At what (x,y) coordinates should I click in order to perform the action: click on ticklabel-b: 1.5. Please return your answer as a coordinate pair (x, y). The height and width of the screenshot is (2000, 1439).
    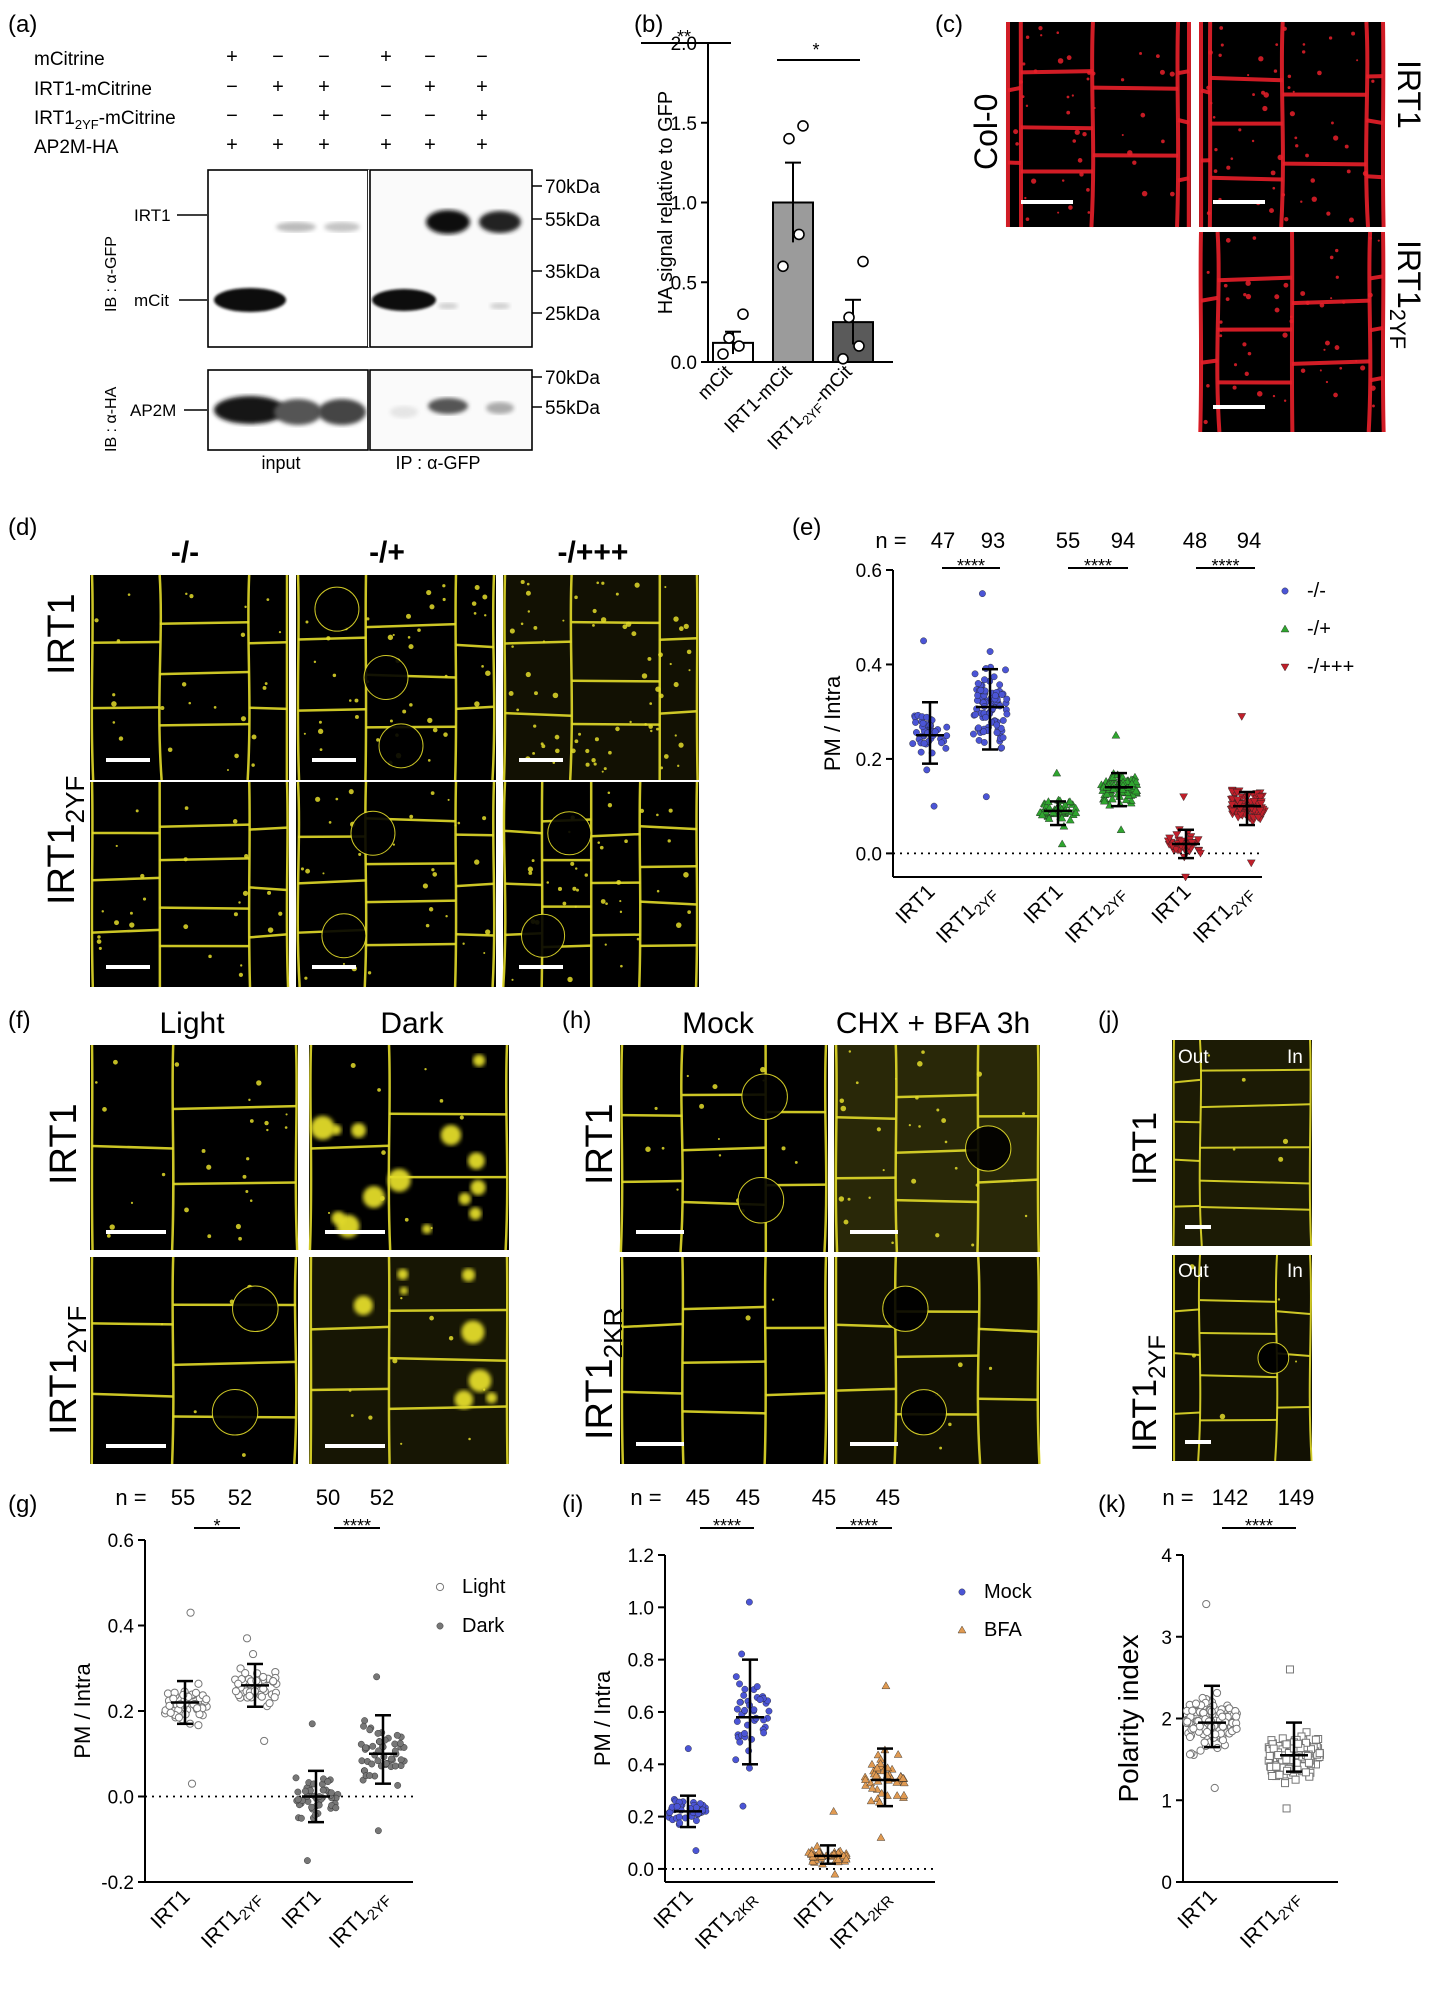
    Looking at the image, I should click on (684, 124).